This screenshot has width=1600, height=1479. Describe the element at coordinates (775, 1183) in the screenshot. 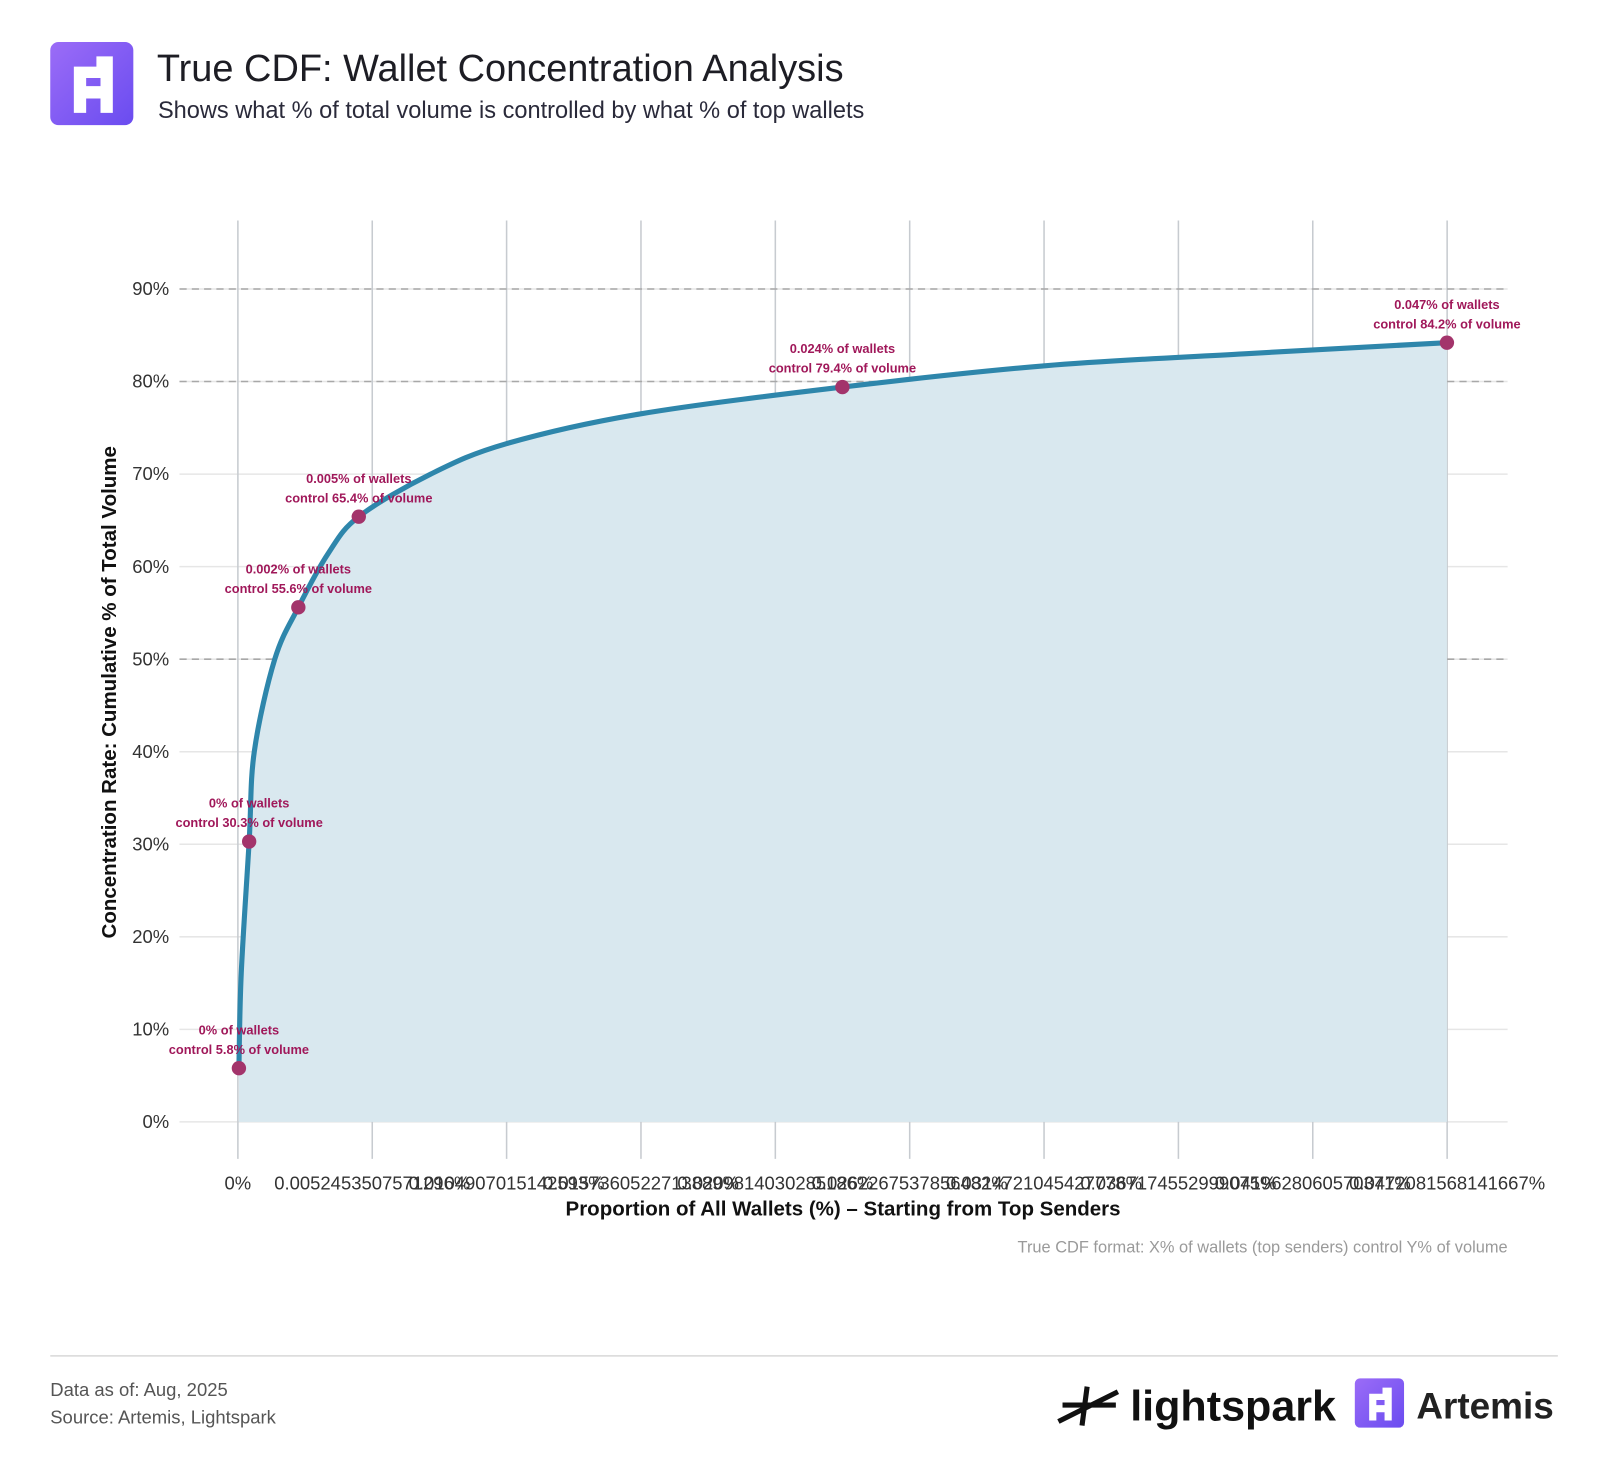

I see `x-tick-label: 0.0209814030285186%` at that location.